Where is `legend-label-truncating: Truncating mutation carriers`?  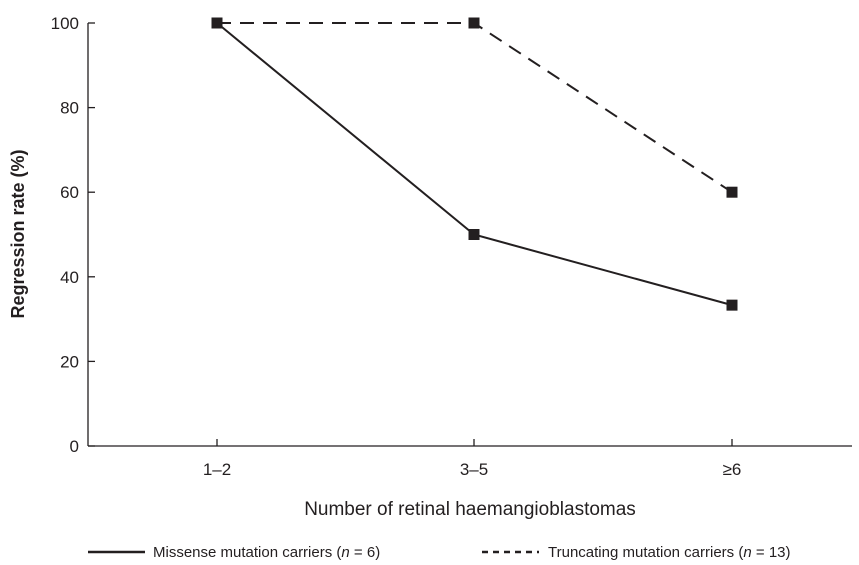 legend-label-truncating: Truncating mutation carriers is located at coordinates (641, 552).